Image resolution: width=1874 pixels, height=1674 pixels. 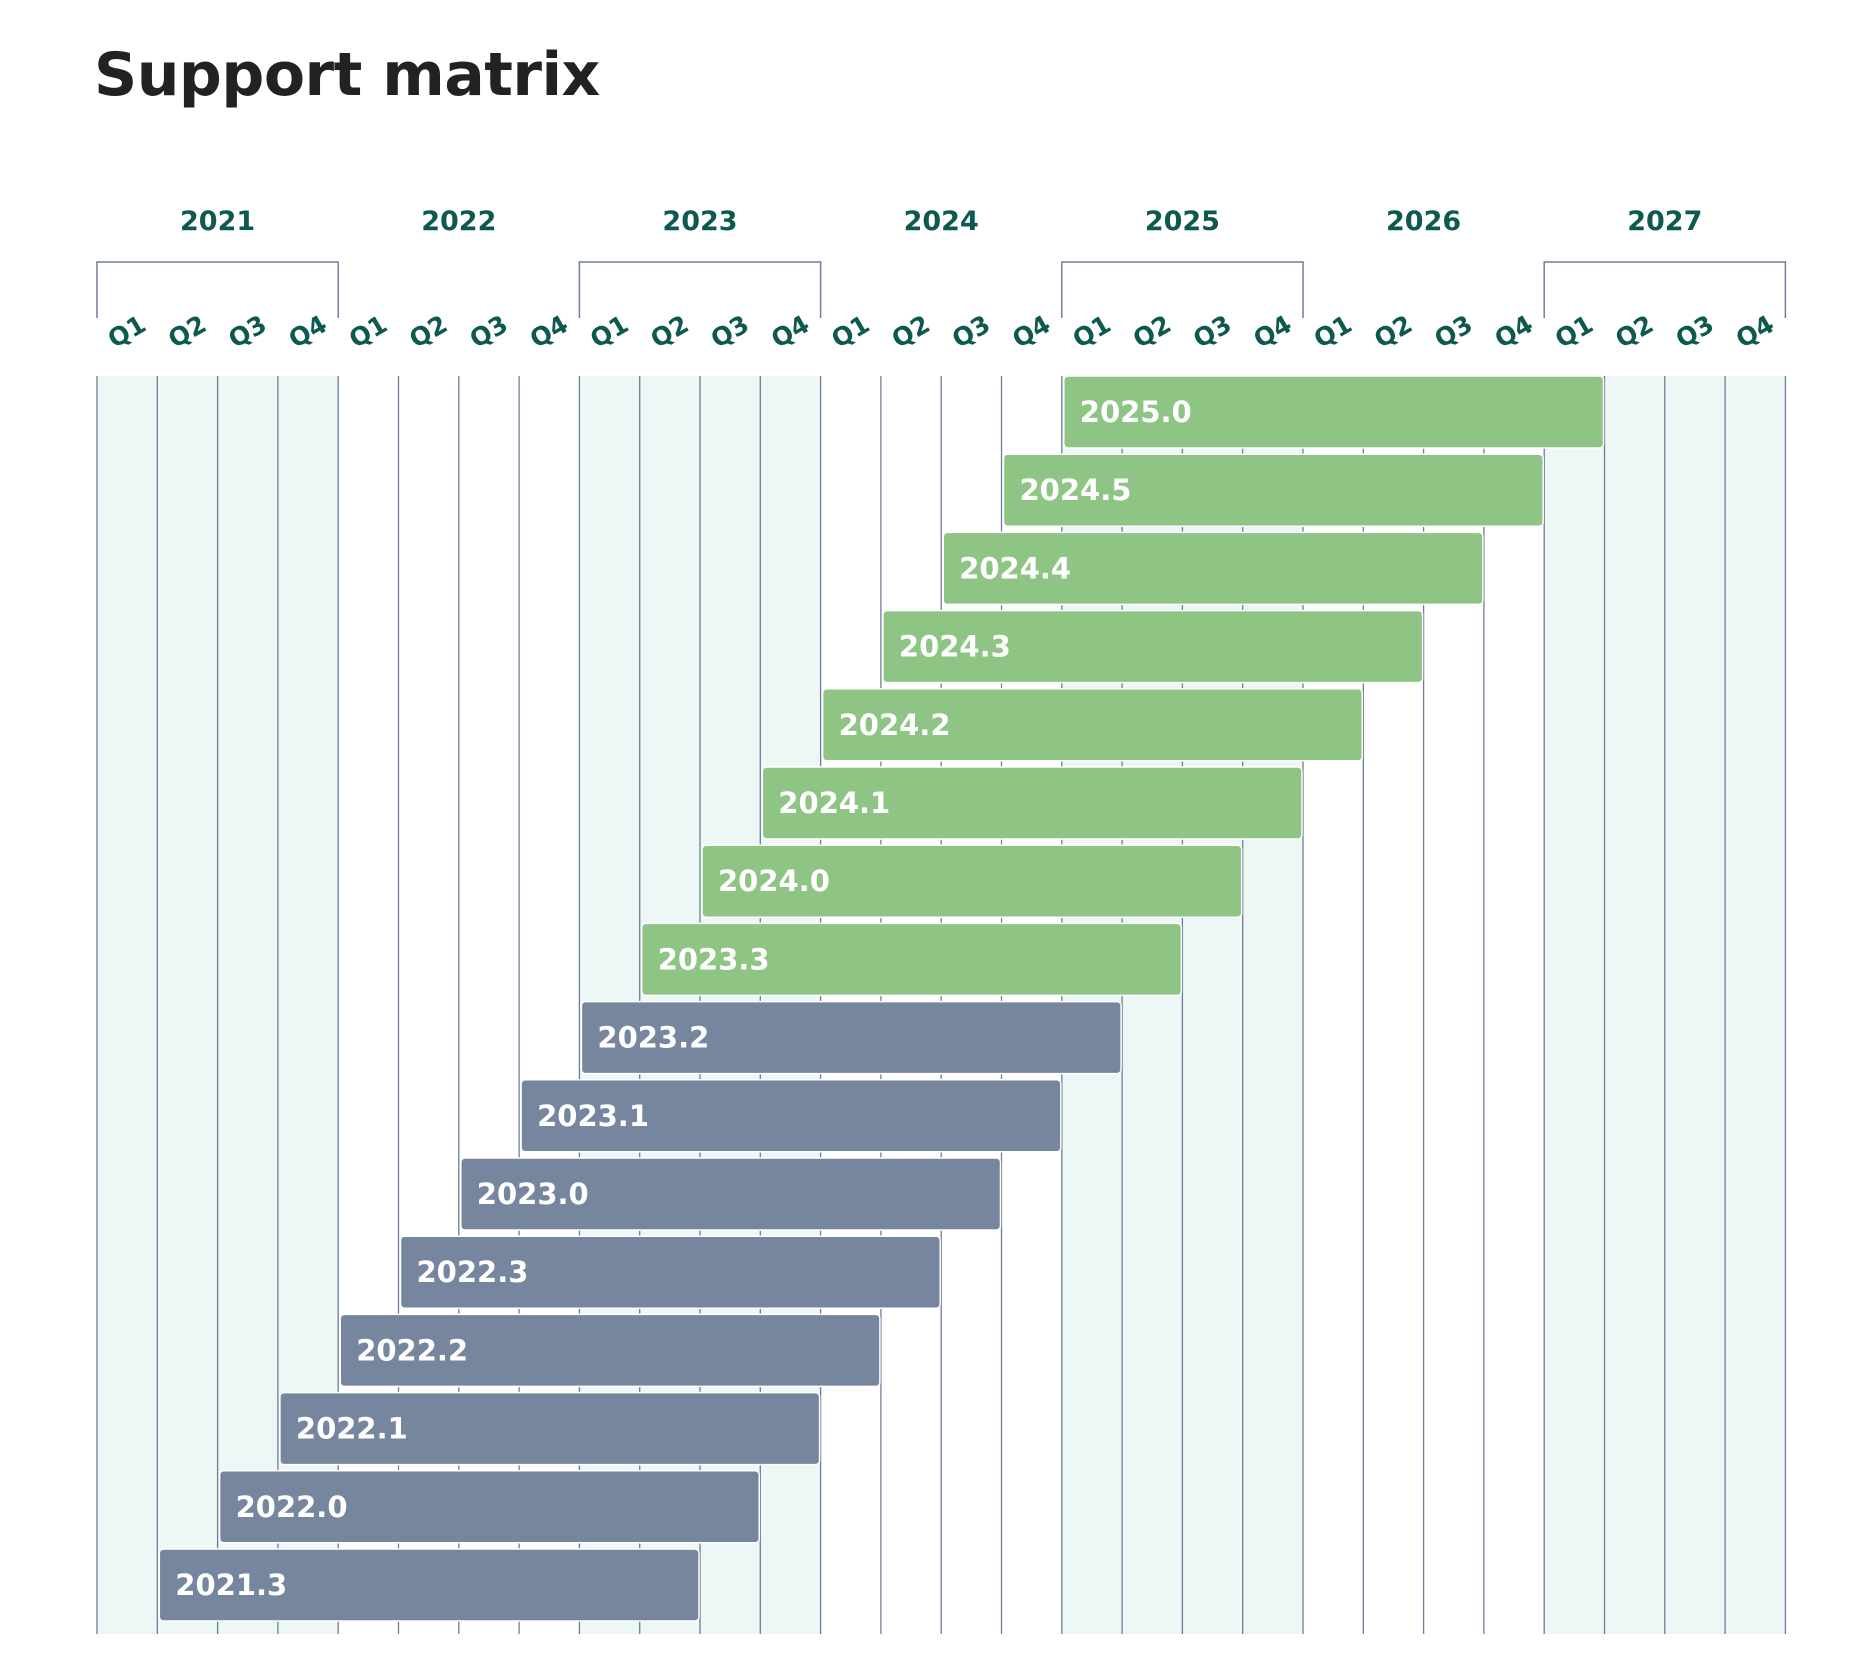 I want to click on release-bar-2024.2, so click(x=1092, y=725).